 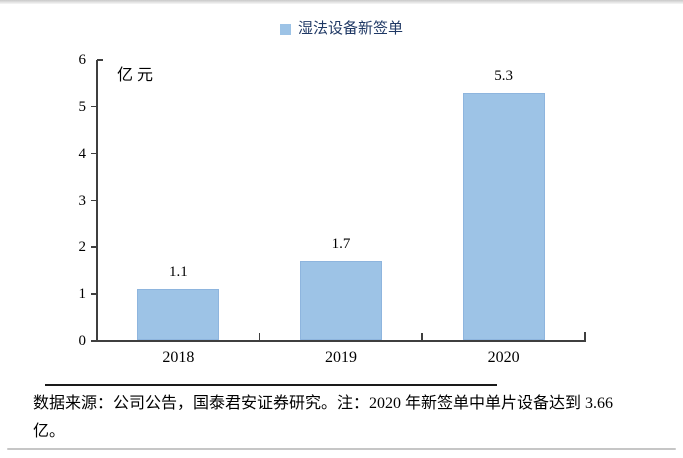 I want to click on x-category-label: 2019, so click(x=341, y=357).